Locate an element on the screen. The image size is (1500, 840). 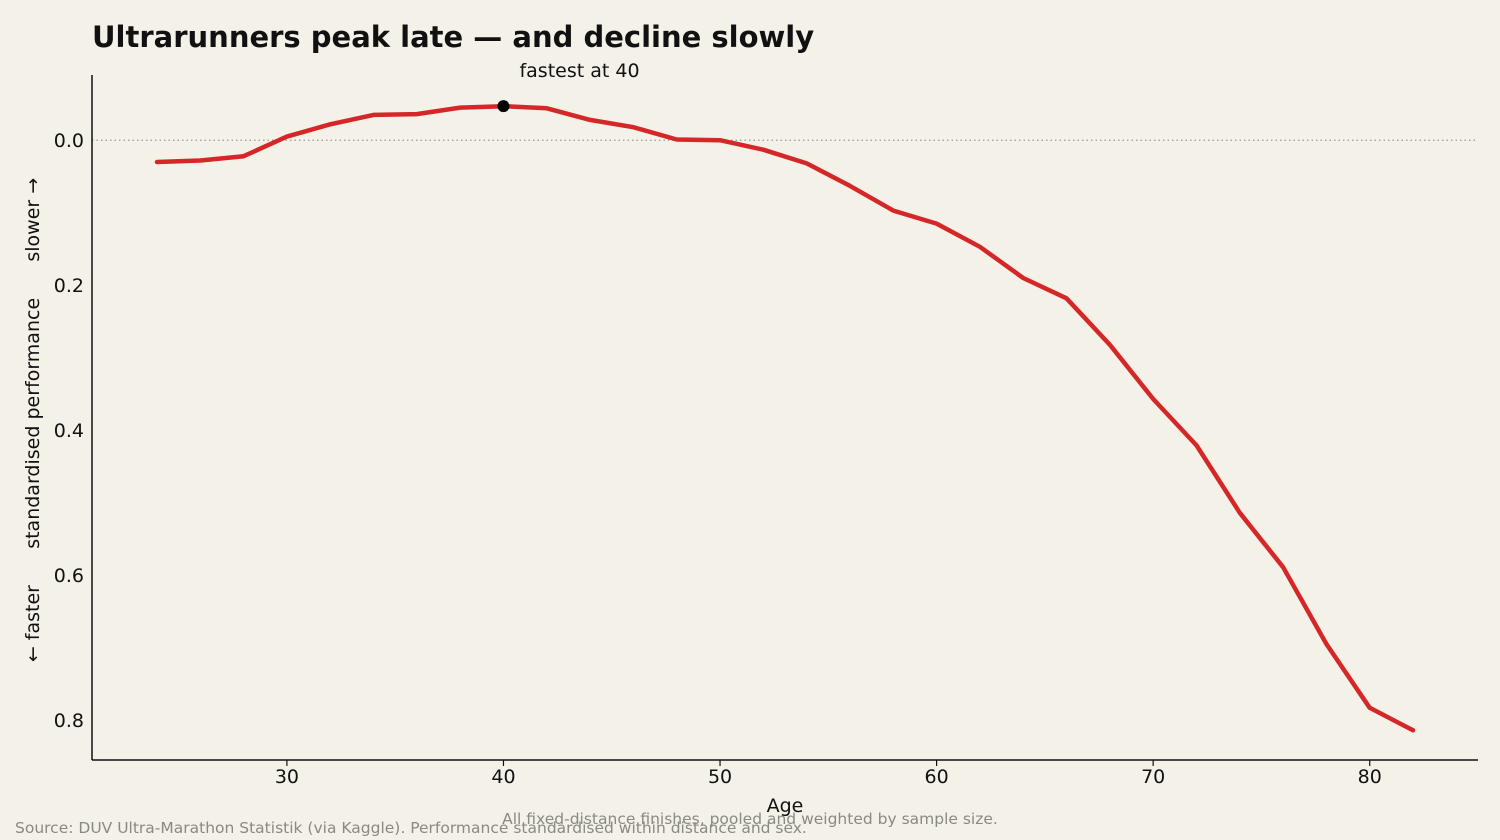
x-tick-label: 60 is located at coordinates (937, 777).